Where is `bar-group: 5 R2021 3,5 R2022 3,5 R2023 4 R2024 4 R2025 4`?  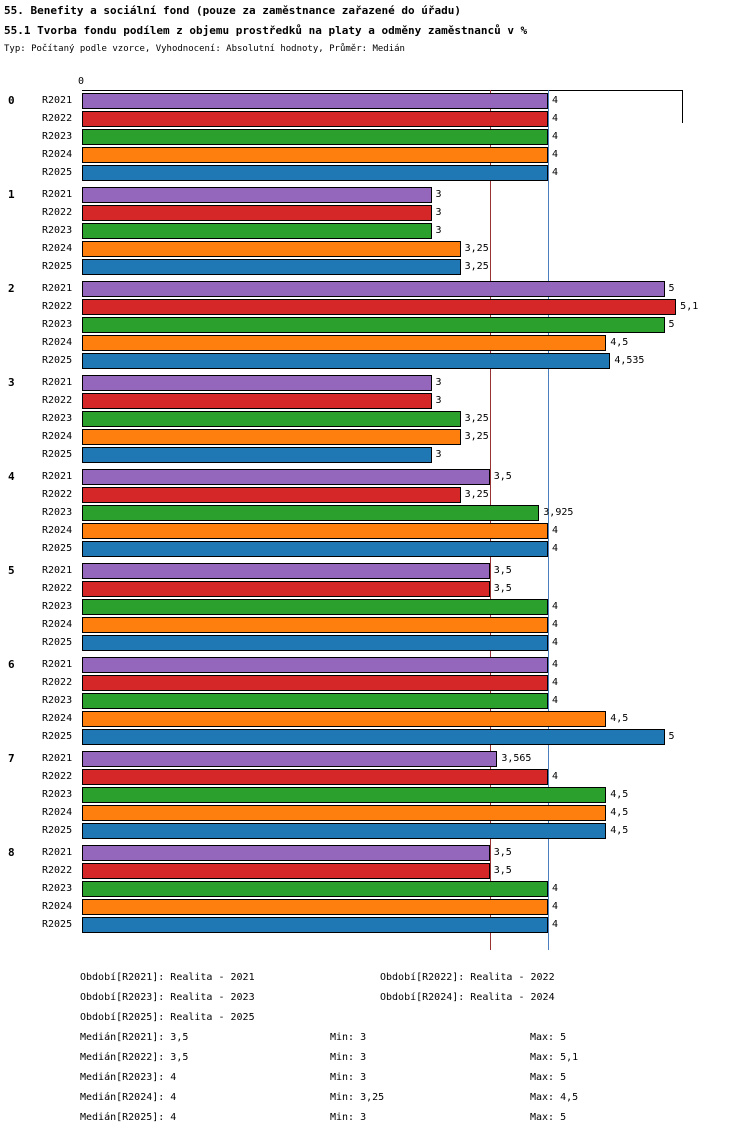
bar-group: 5 R2021 3,5 R2022 3,5 R2023 4 R2024 4 R2025 4 is located at coordinates (375, 607).